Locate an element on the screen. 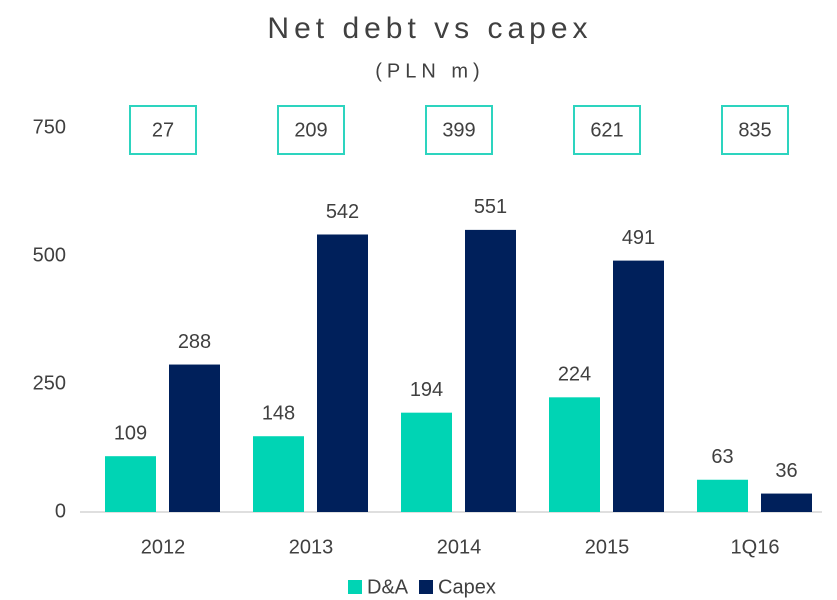  y-tick-label: 250 is located at coordinates (49, 383).